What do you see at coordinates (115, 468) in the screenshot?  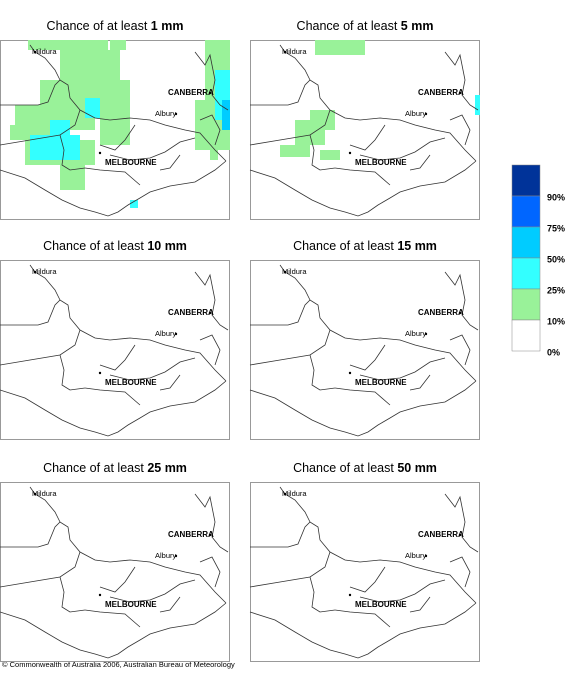 I see `panel-title: Chance of at least 25 mm` at bounding box center [115, 468].